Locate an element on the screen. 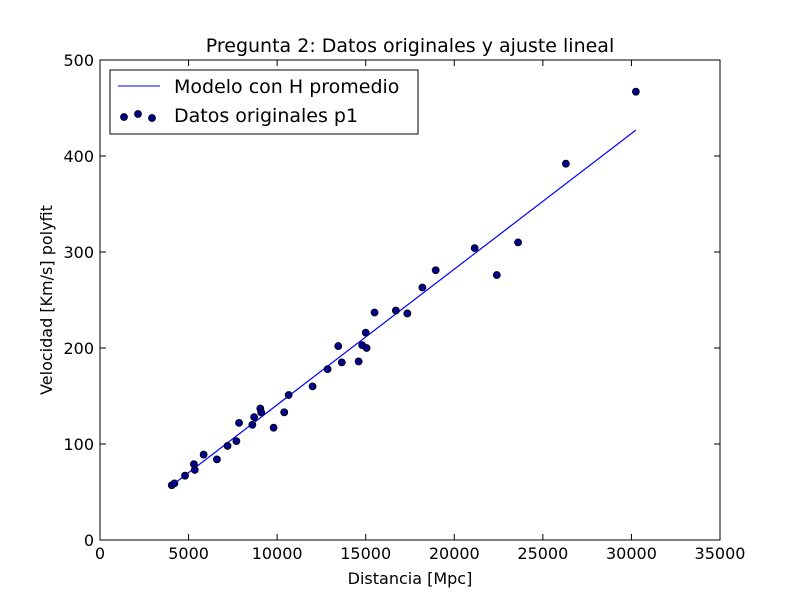 This screenshot has width=800, height=600. x-tick-label: 25000 is located at coordinates (542, 553).